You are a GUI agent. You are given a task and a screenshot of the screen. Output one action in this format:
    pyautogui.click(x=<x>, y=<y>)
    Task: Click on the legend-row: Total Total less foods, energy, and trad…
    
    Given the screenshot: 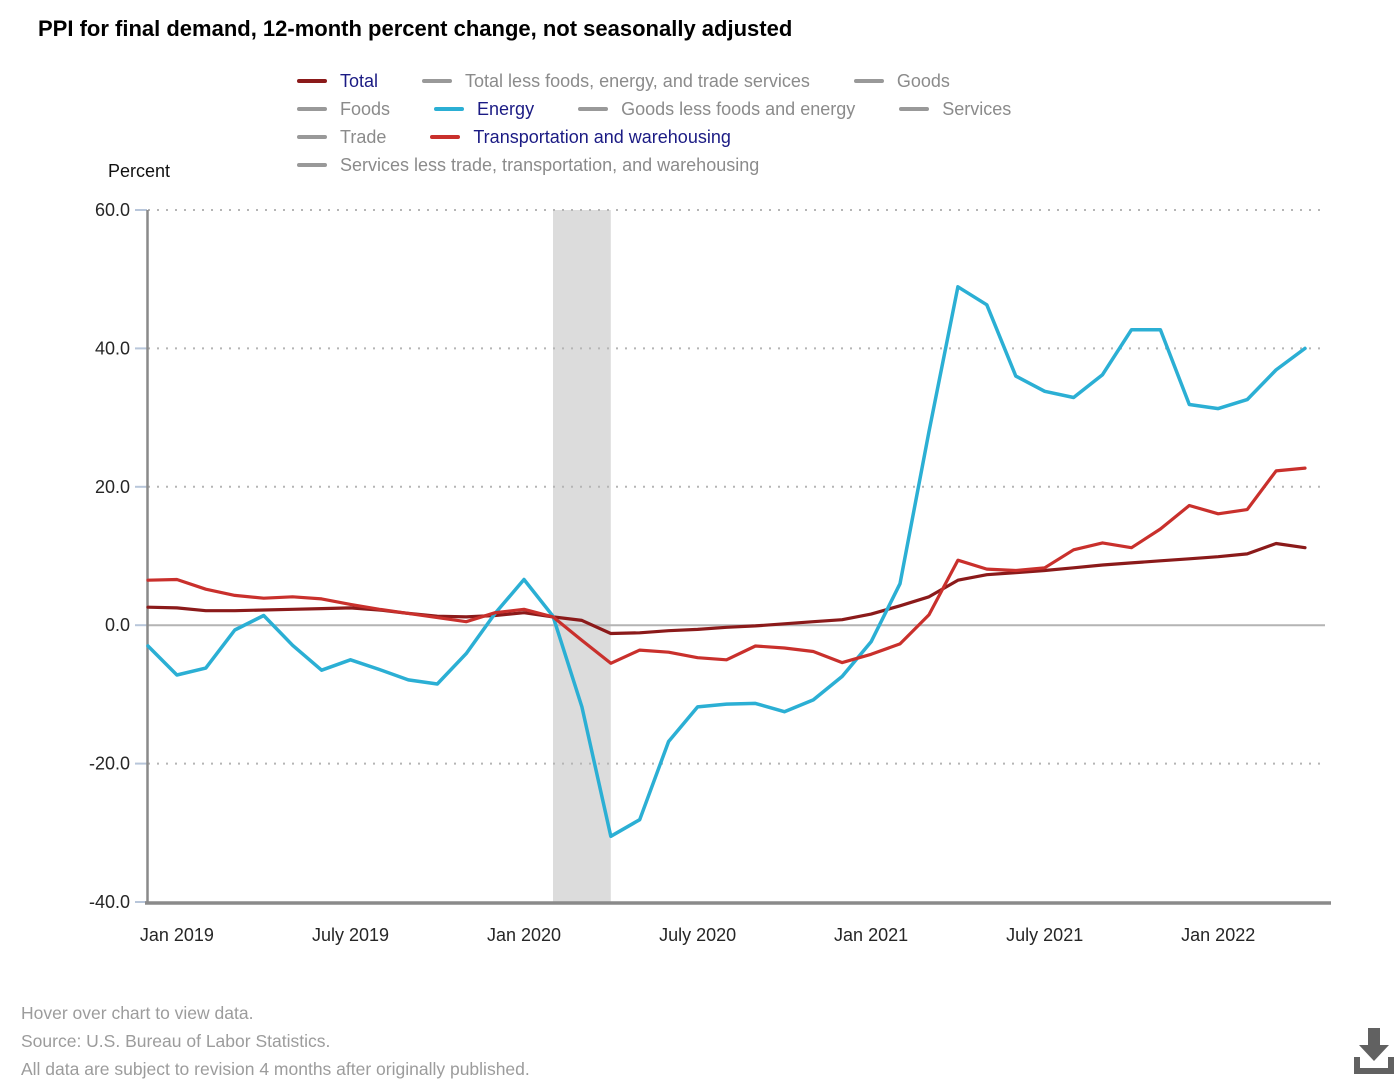 What is the action you would take?
    pyautogui.click(x=654, y=81)
    